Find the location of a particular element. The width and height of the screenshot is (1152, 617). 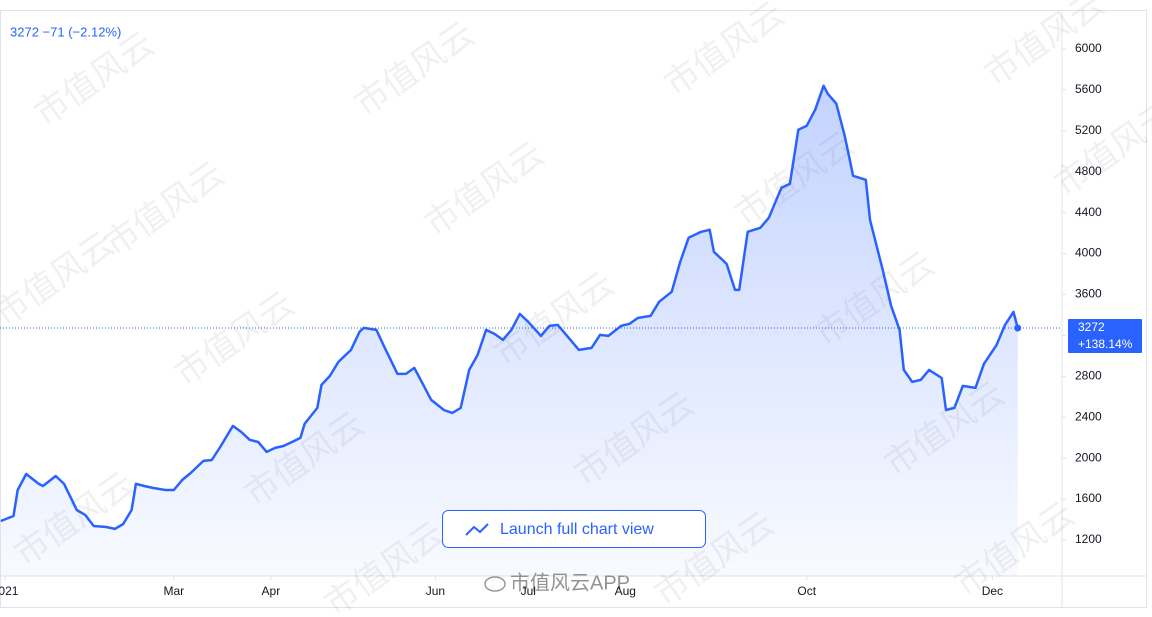

y-tick-label: 3600 is located at coordinates (1088, 294).